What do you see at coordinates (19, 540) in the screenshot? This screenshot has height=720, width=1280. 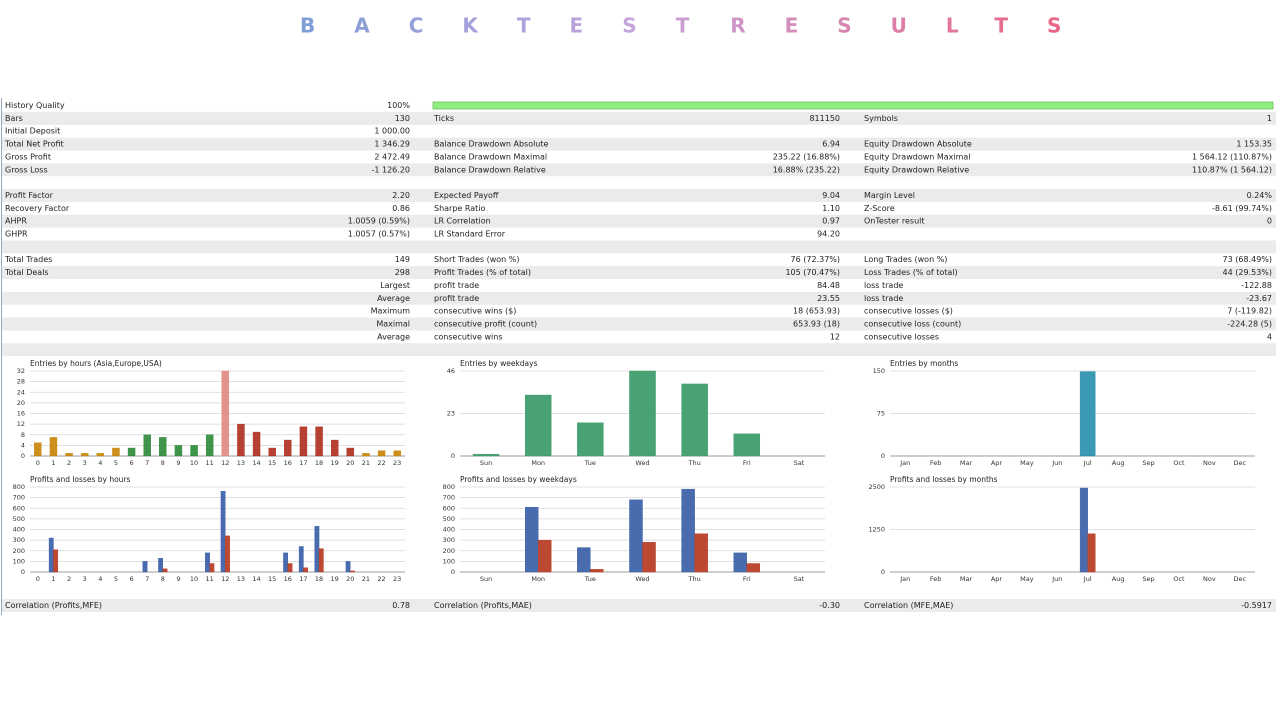 I see `y-tick-label: 300` at bounding box center [19, 540].